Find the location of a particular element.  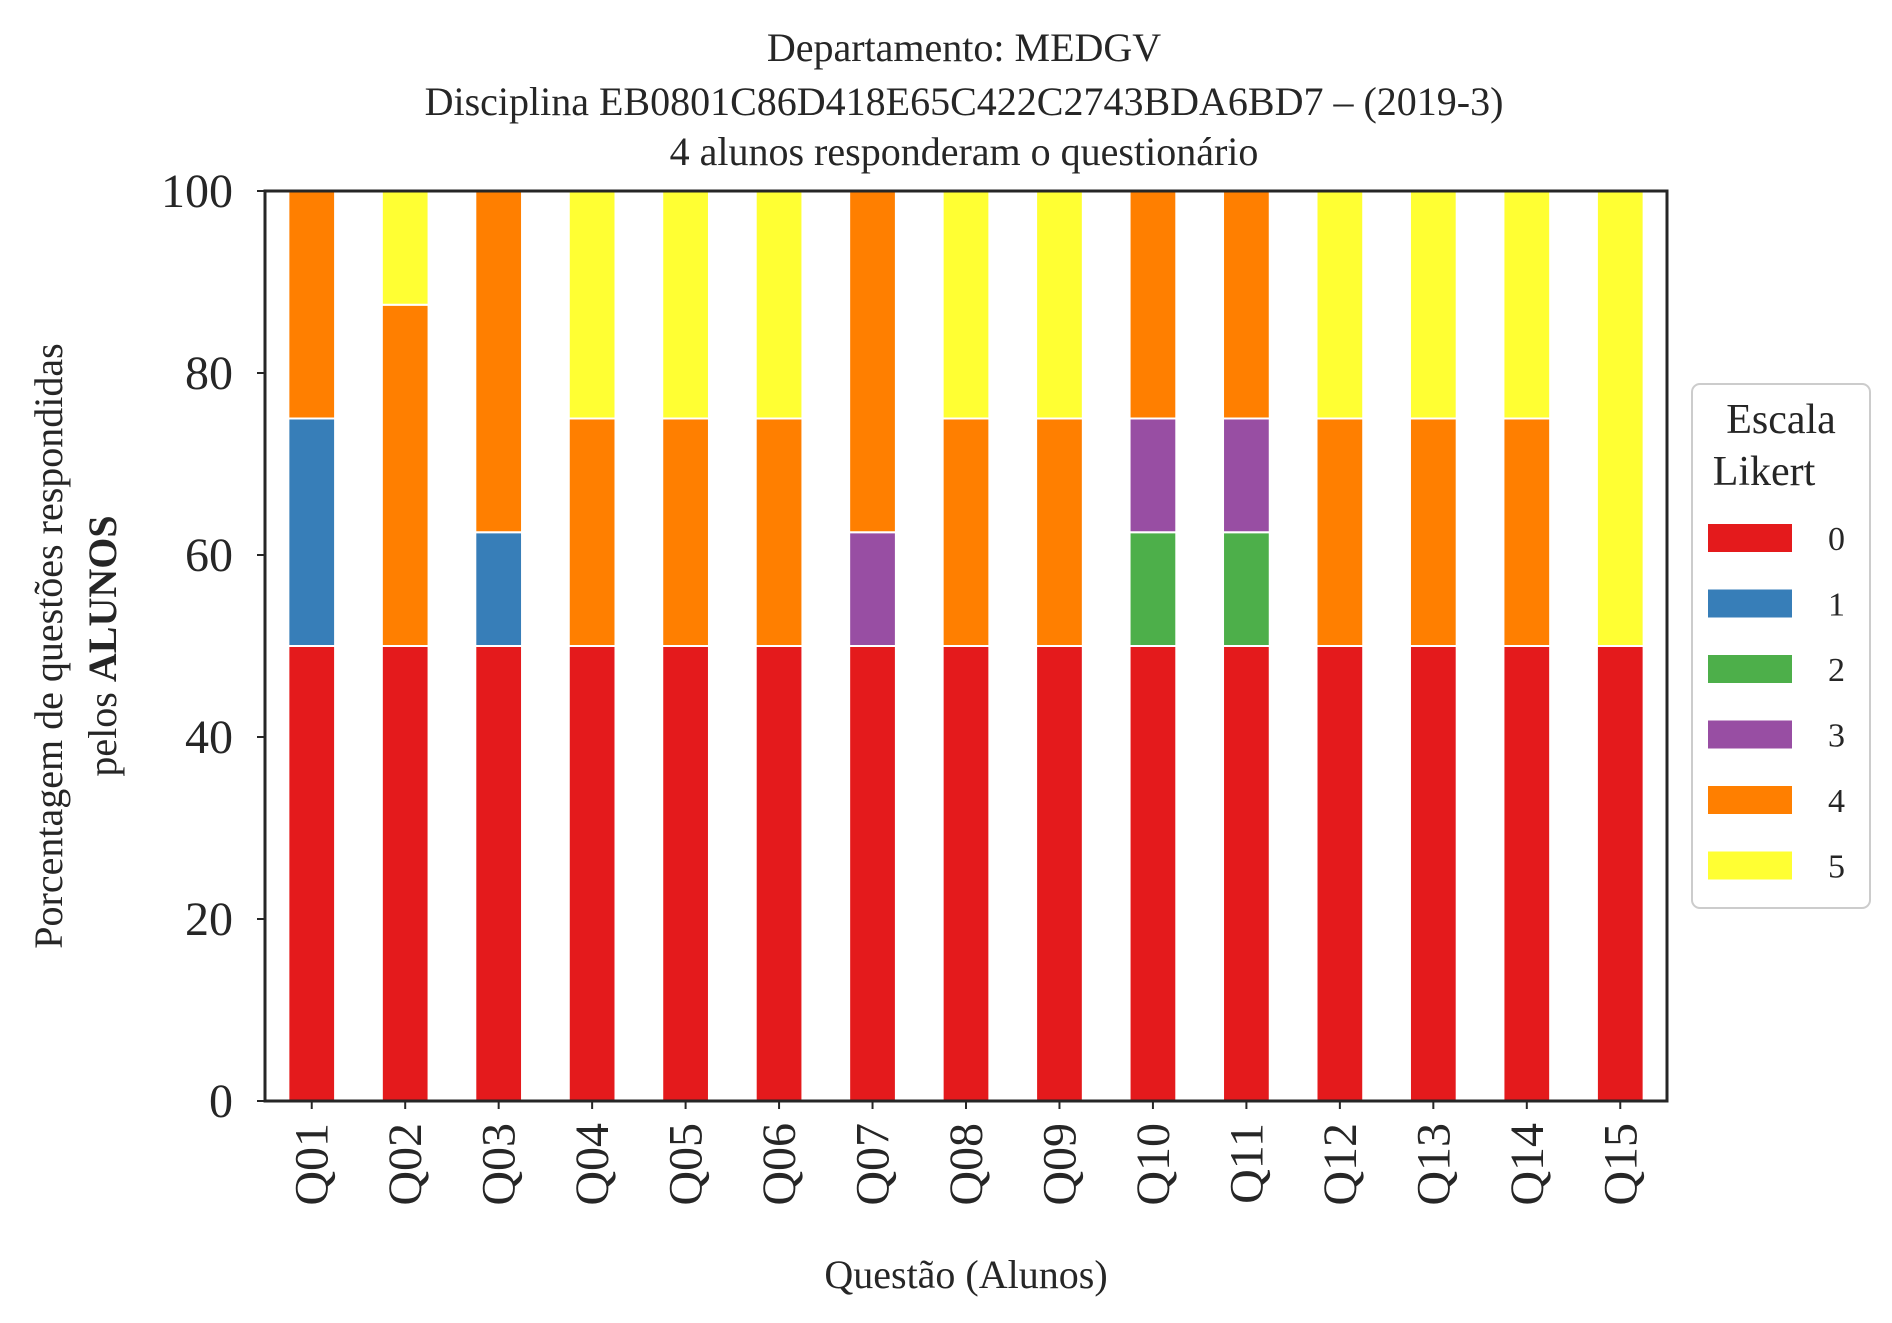

legend: Escala Likert 0 1 2 3 4 5 is located at coordinates (1781, 646).